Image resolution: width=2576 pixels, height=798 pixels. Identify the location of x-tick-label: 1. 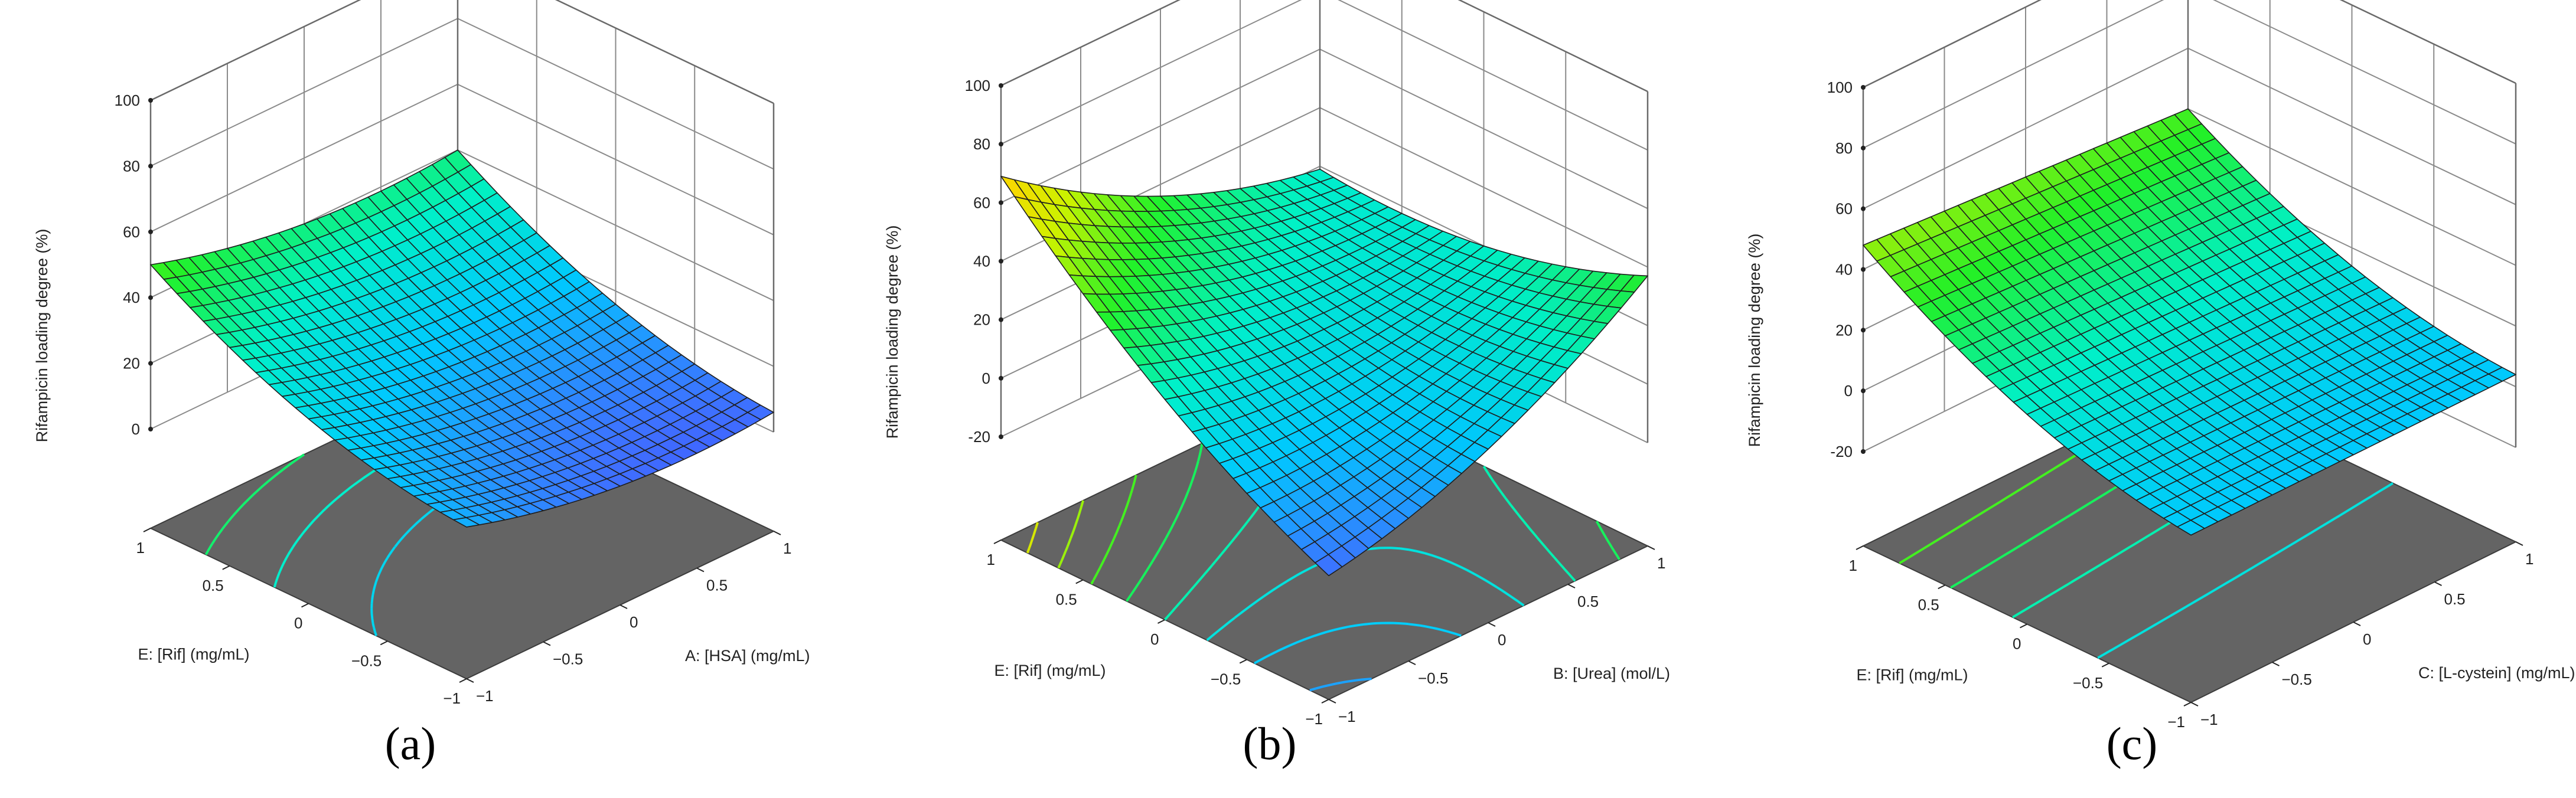
(1661, 563).